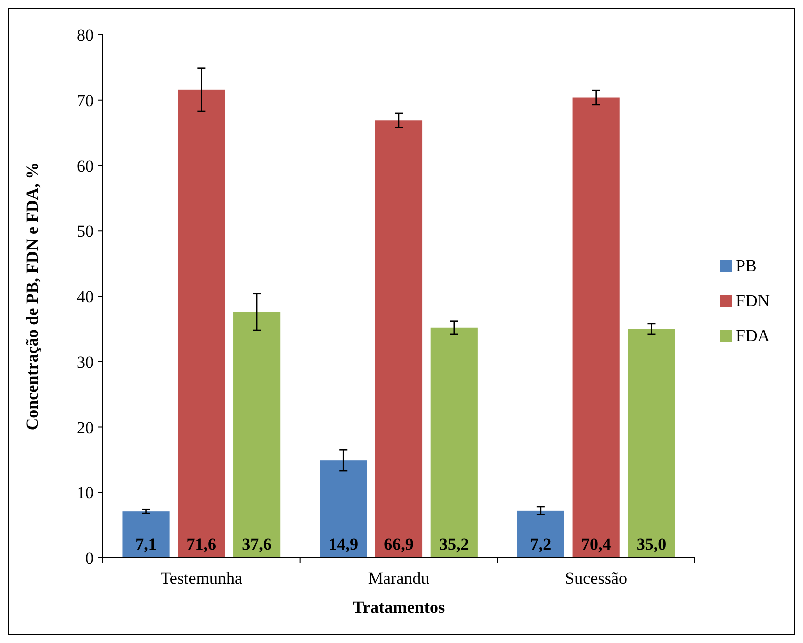 The image size is (803, 643). Describe the element at coordinates (343, 544) in the screenshot. I see `data-label: 14,9` at that location.